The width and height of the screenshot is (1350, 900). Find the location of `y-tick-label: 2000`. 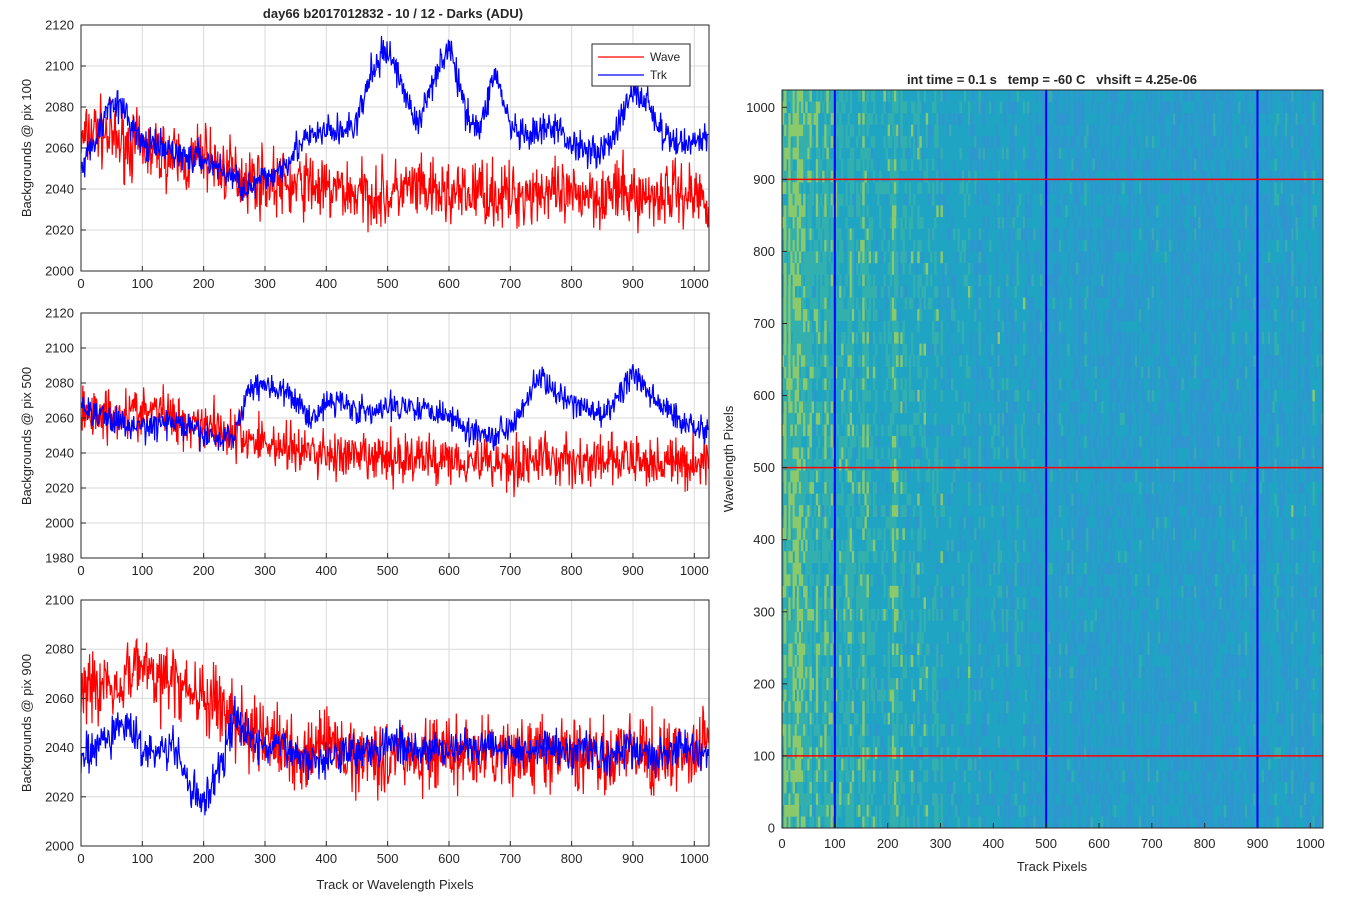

y-tick-label: 2000 is located at coordinates (59, 523).